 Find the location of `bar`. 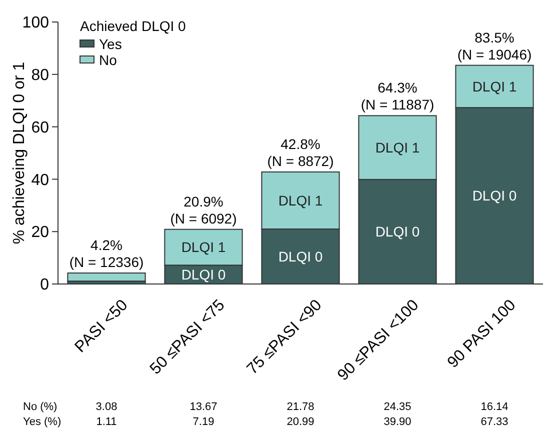

bar is located at coordinates (106, 277).